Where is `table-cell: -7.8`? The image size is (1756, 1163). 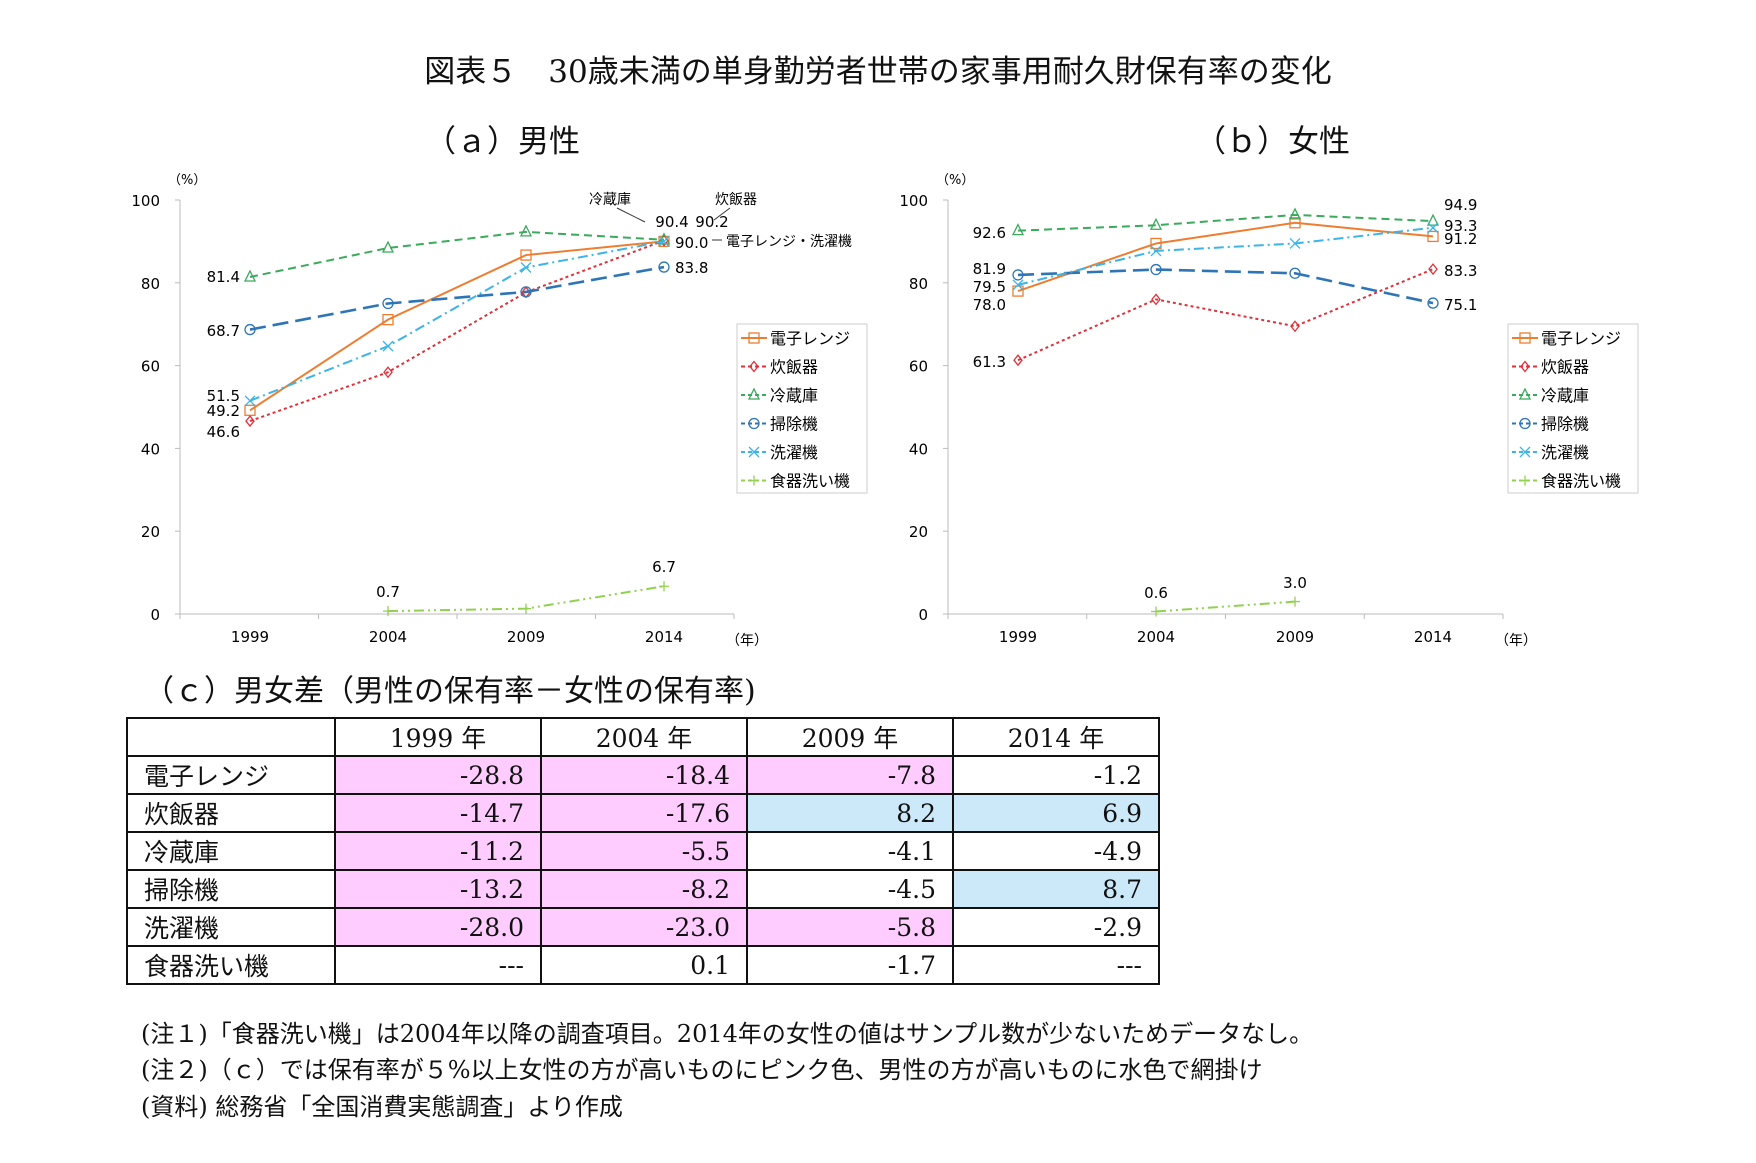 table-cell: -7.8 is located at coordinates (850, 775).